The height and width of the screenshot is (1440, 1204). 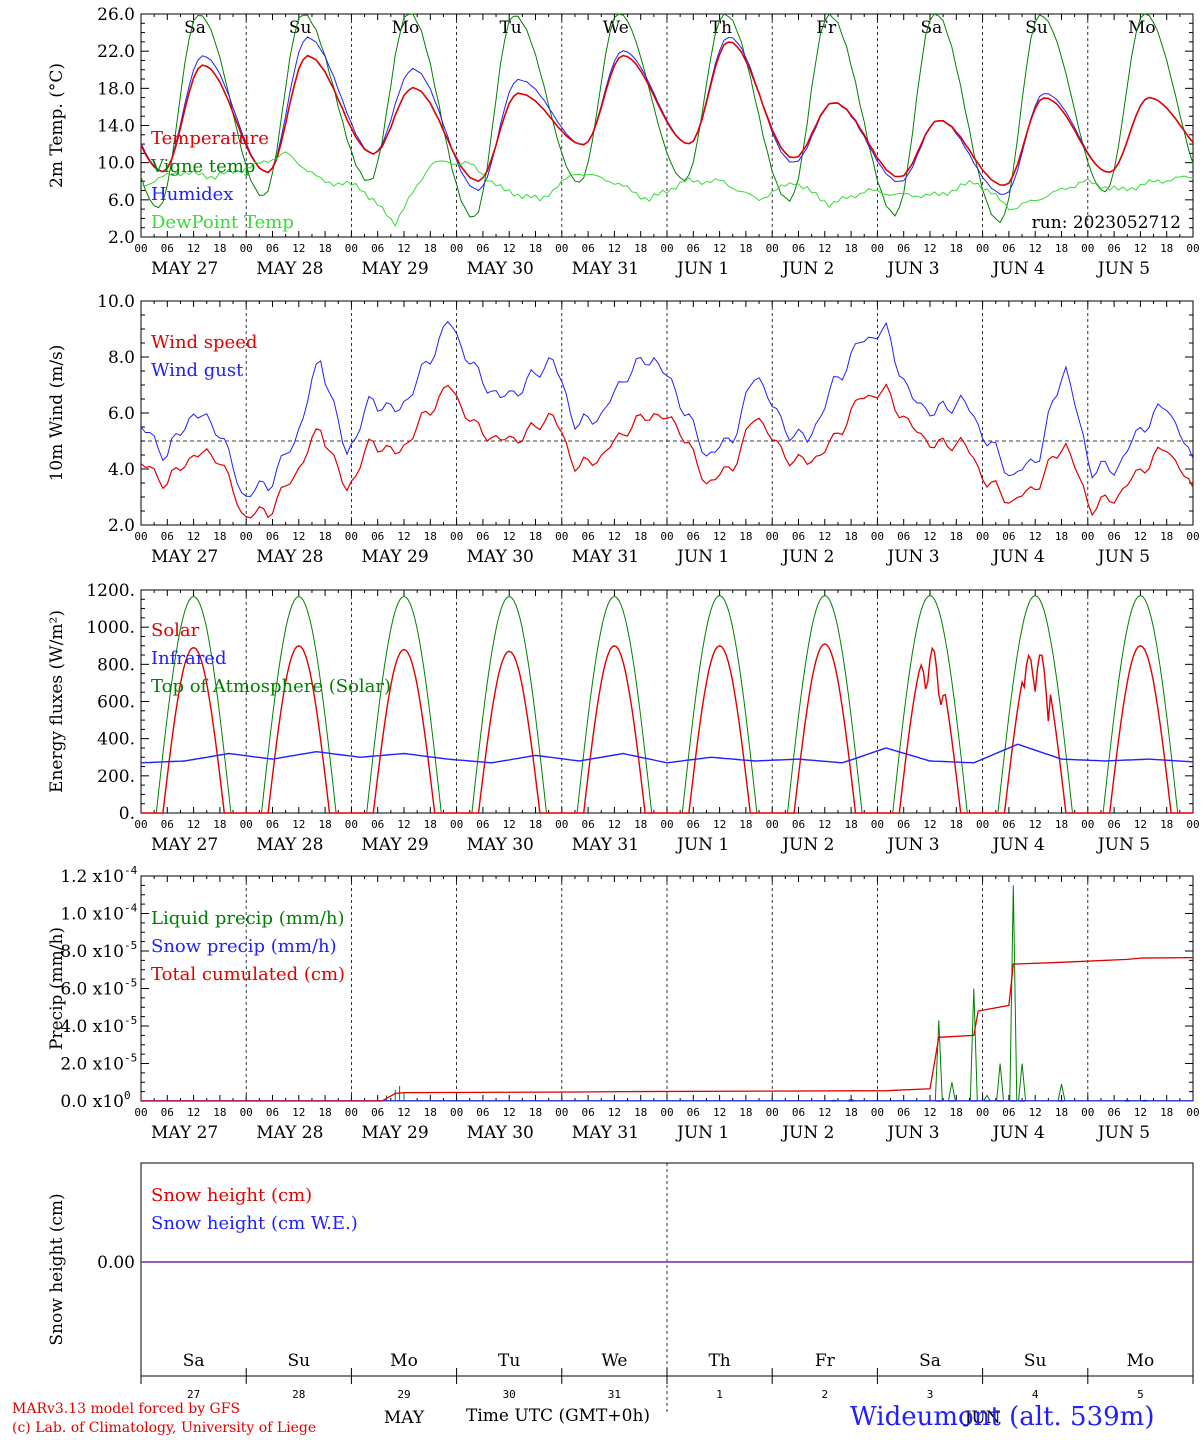 I want to click on y-tick-label: 14.0, so click(x=116, y=127).